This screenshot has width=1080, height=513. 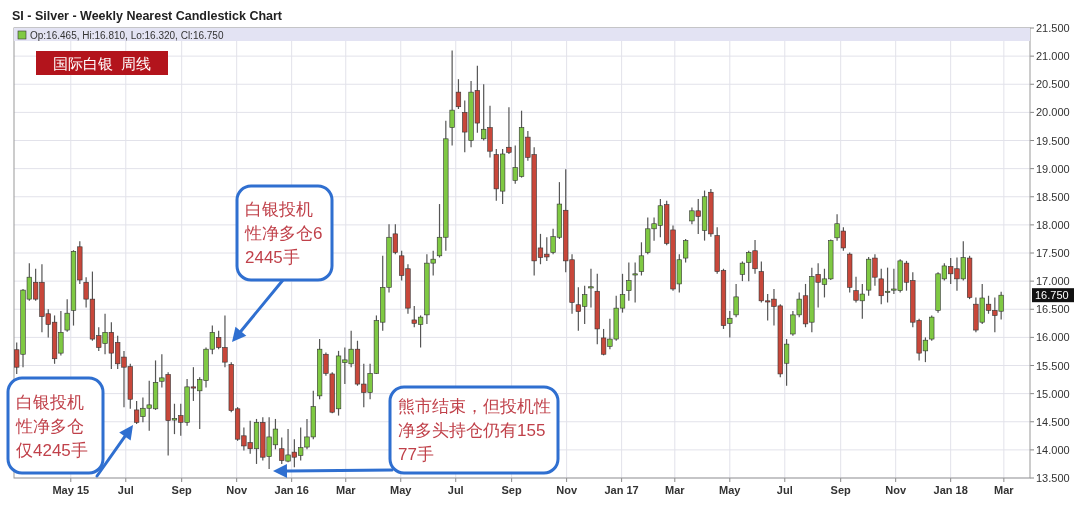 What do you see at coordinates (1053, 393) in the screenshot?
I see `y-tick-label: 15.000` at bounding box center [1053, 393].